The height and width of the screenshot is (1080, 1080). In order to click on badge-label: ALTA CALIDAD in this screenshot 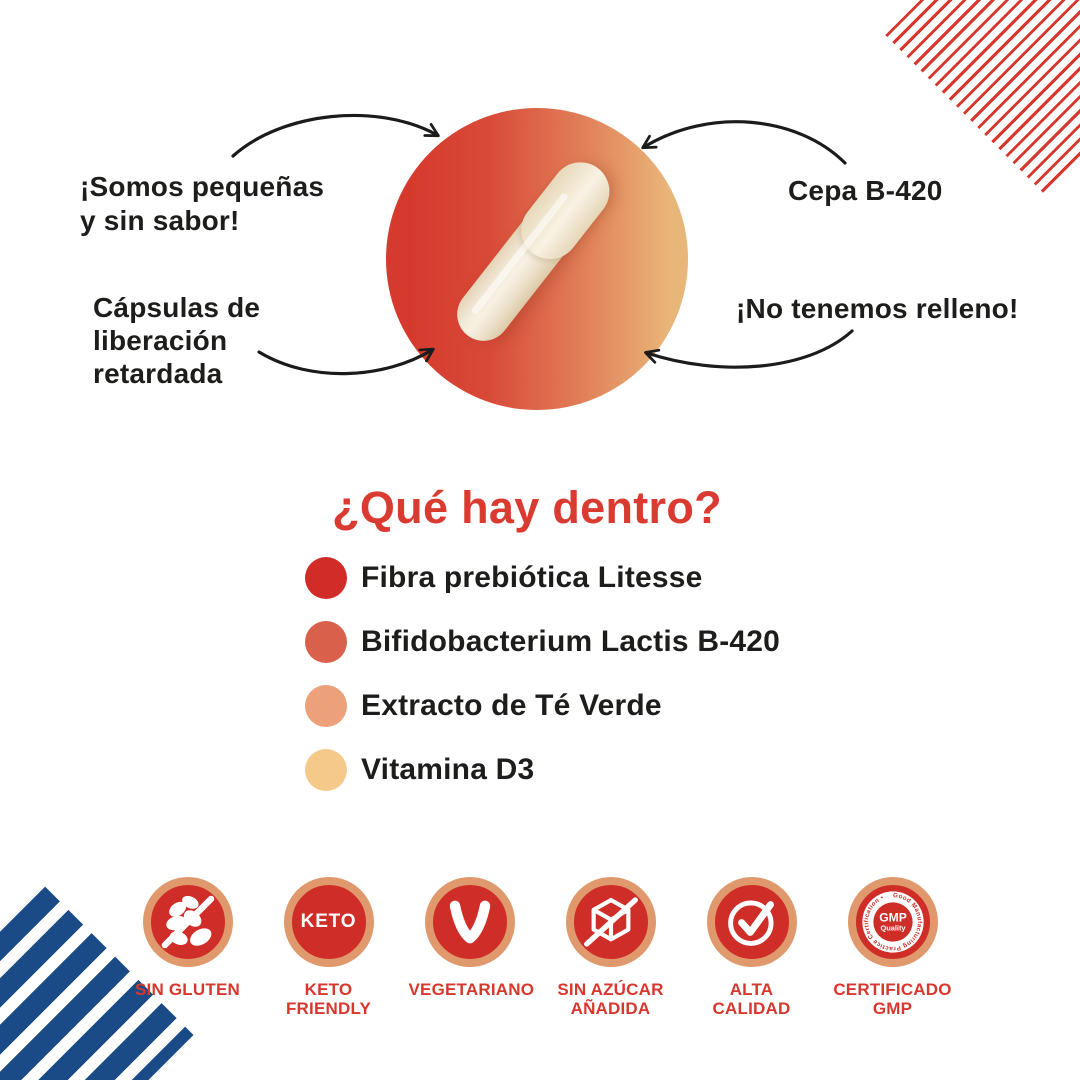, I will do `click(751, 999)`.